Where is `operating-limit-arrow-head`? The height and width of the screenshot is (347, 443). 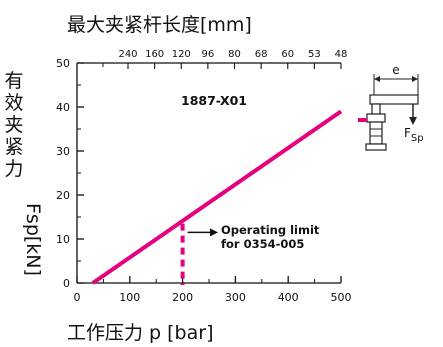
operating-limit-arrow-head is located at coordinates (214, 232).